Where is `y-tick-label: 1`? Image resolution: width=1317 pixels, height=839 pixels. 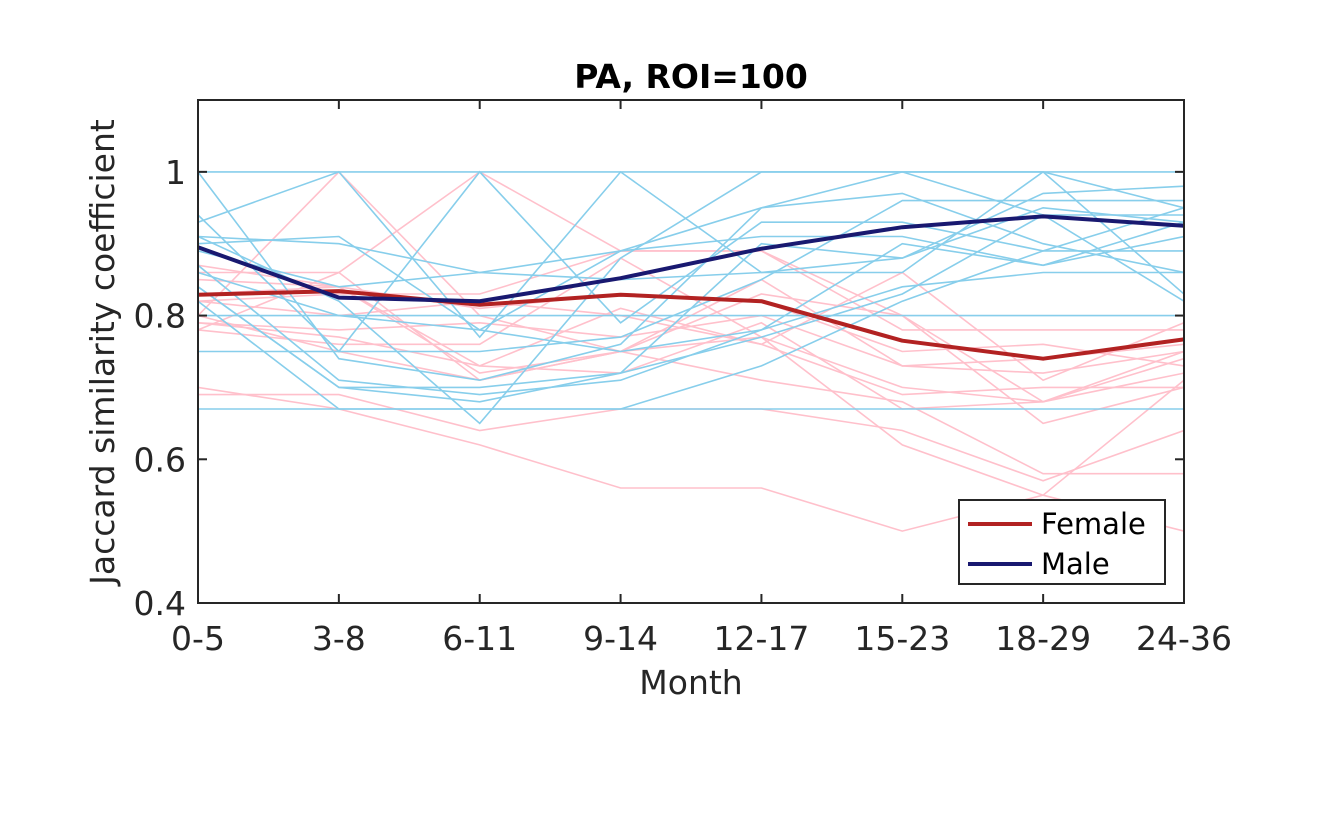 y-tick-label: 1 is located at coordinates (175, 172).